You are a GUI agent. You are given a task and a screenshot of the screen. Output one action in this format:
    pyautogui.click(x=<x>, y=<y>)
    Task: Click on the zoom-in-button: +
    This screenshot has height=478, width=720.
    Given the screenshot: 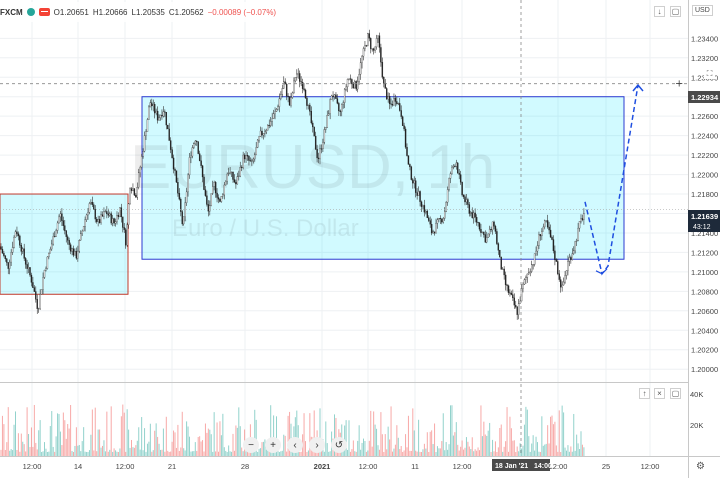 What is the action you would take?
    pyautogui.click(x=273, y=445)
    